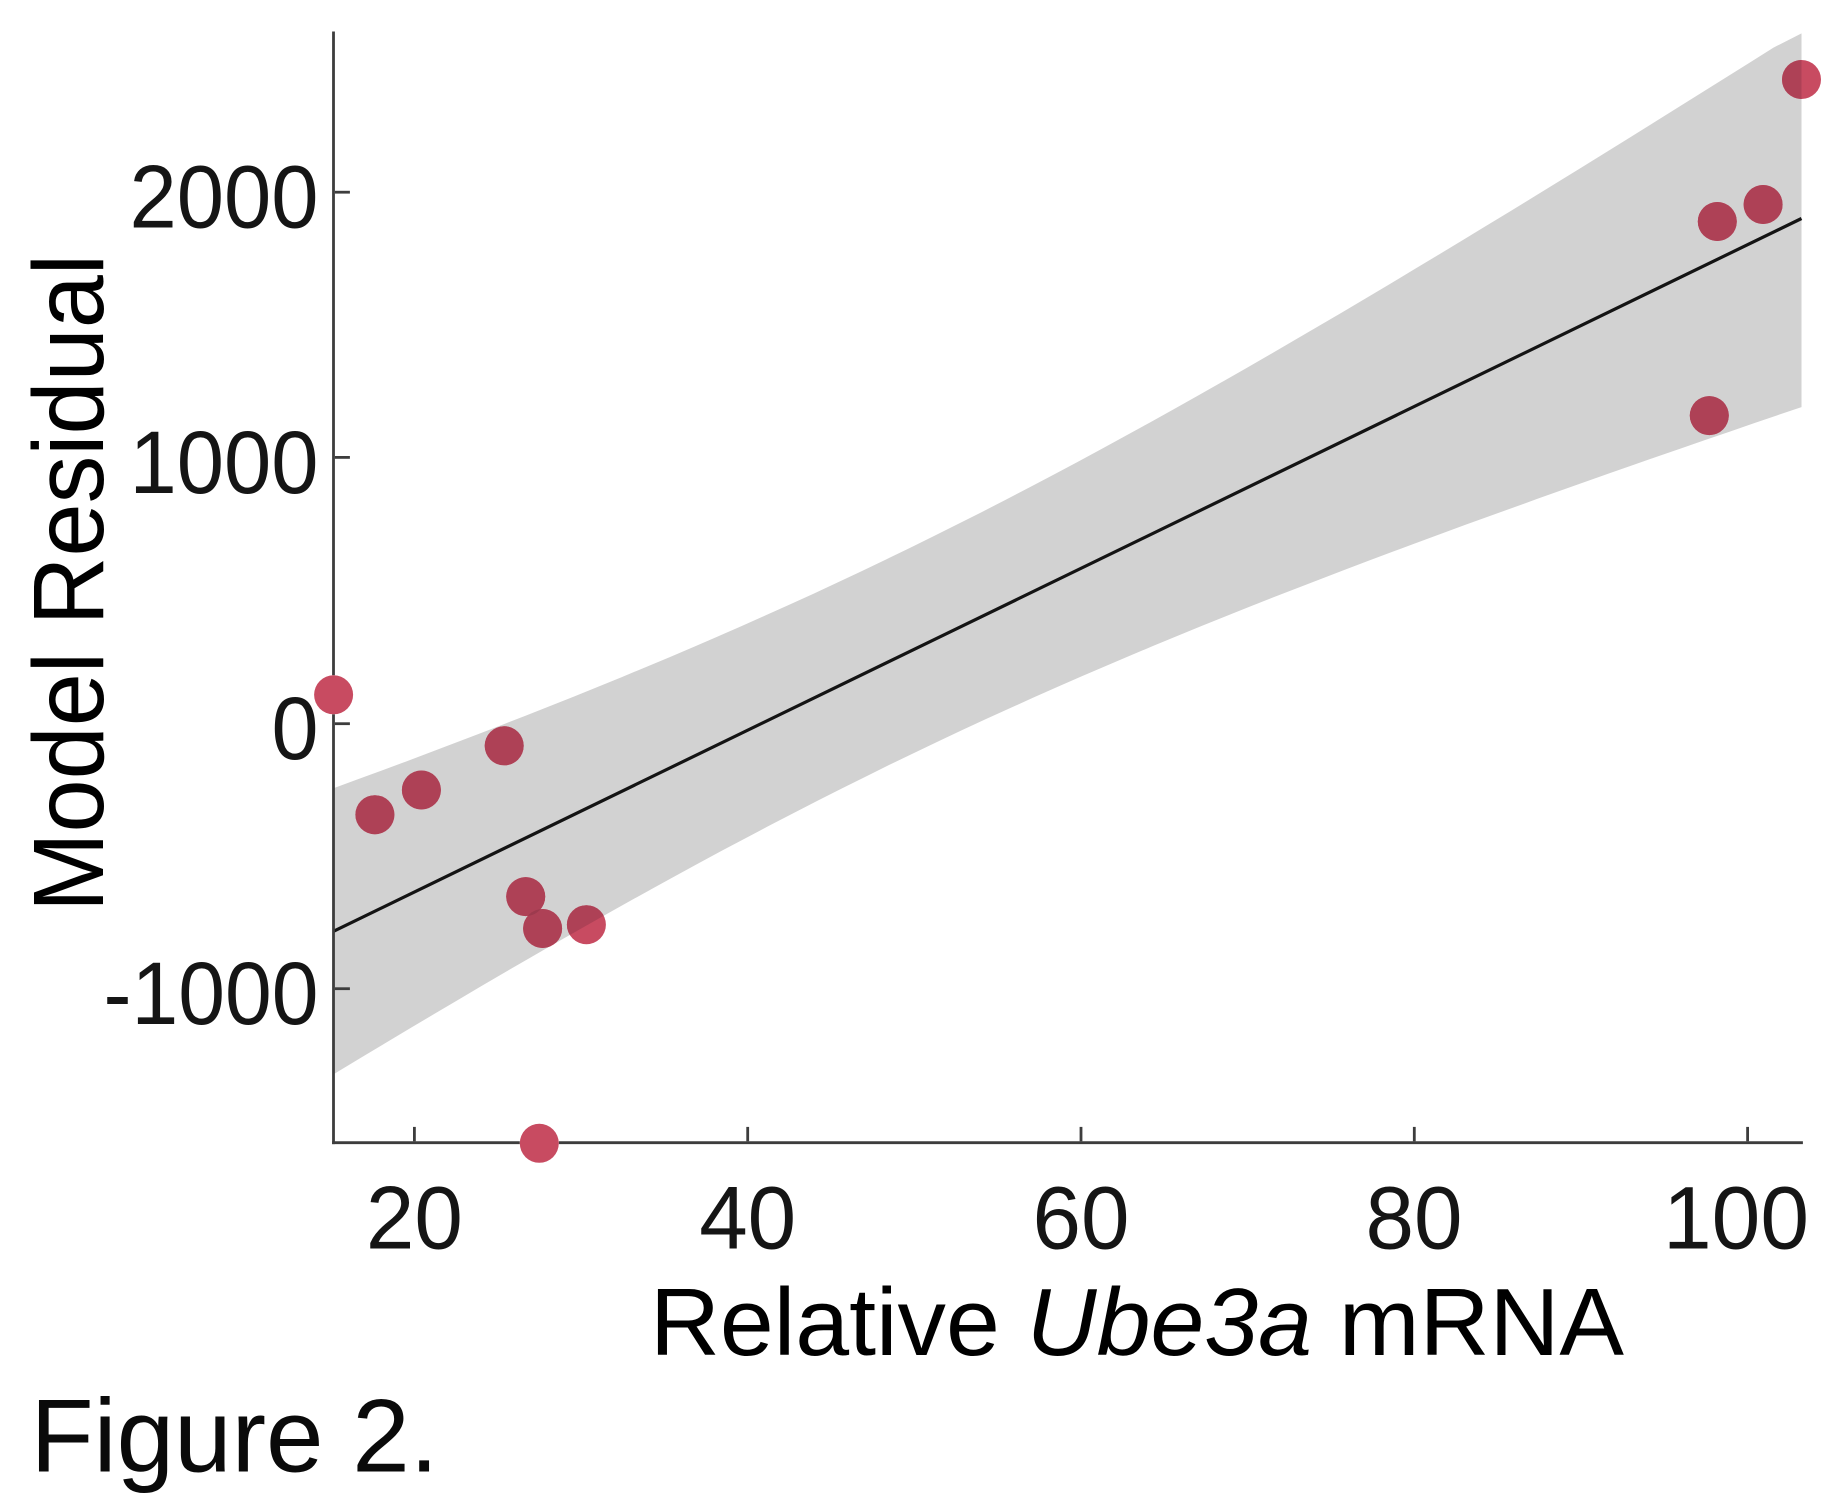  I want to click on svg-text: 20, so click(414, 1218).